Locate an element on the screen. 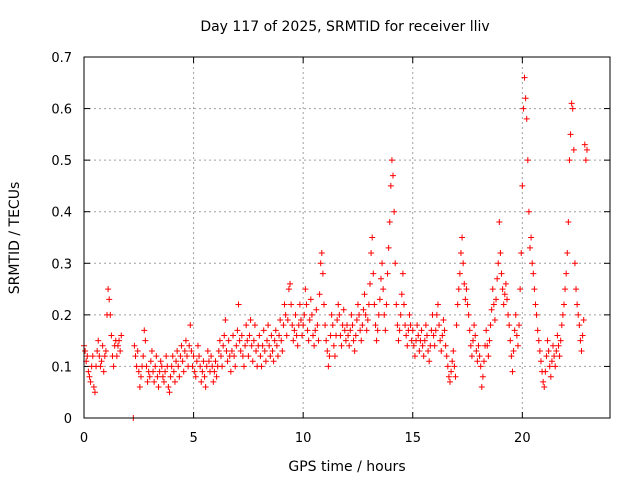  y-tick-label: 0.1 is located at coordinates (61, 367).